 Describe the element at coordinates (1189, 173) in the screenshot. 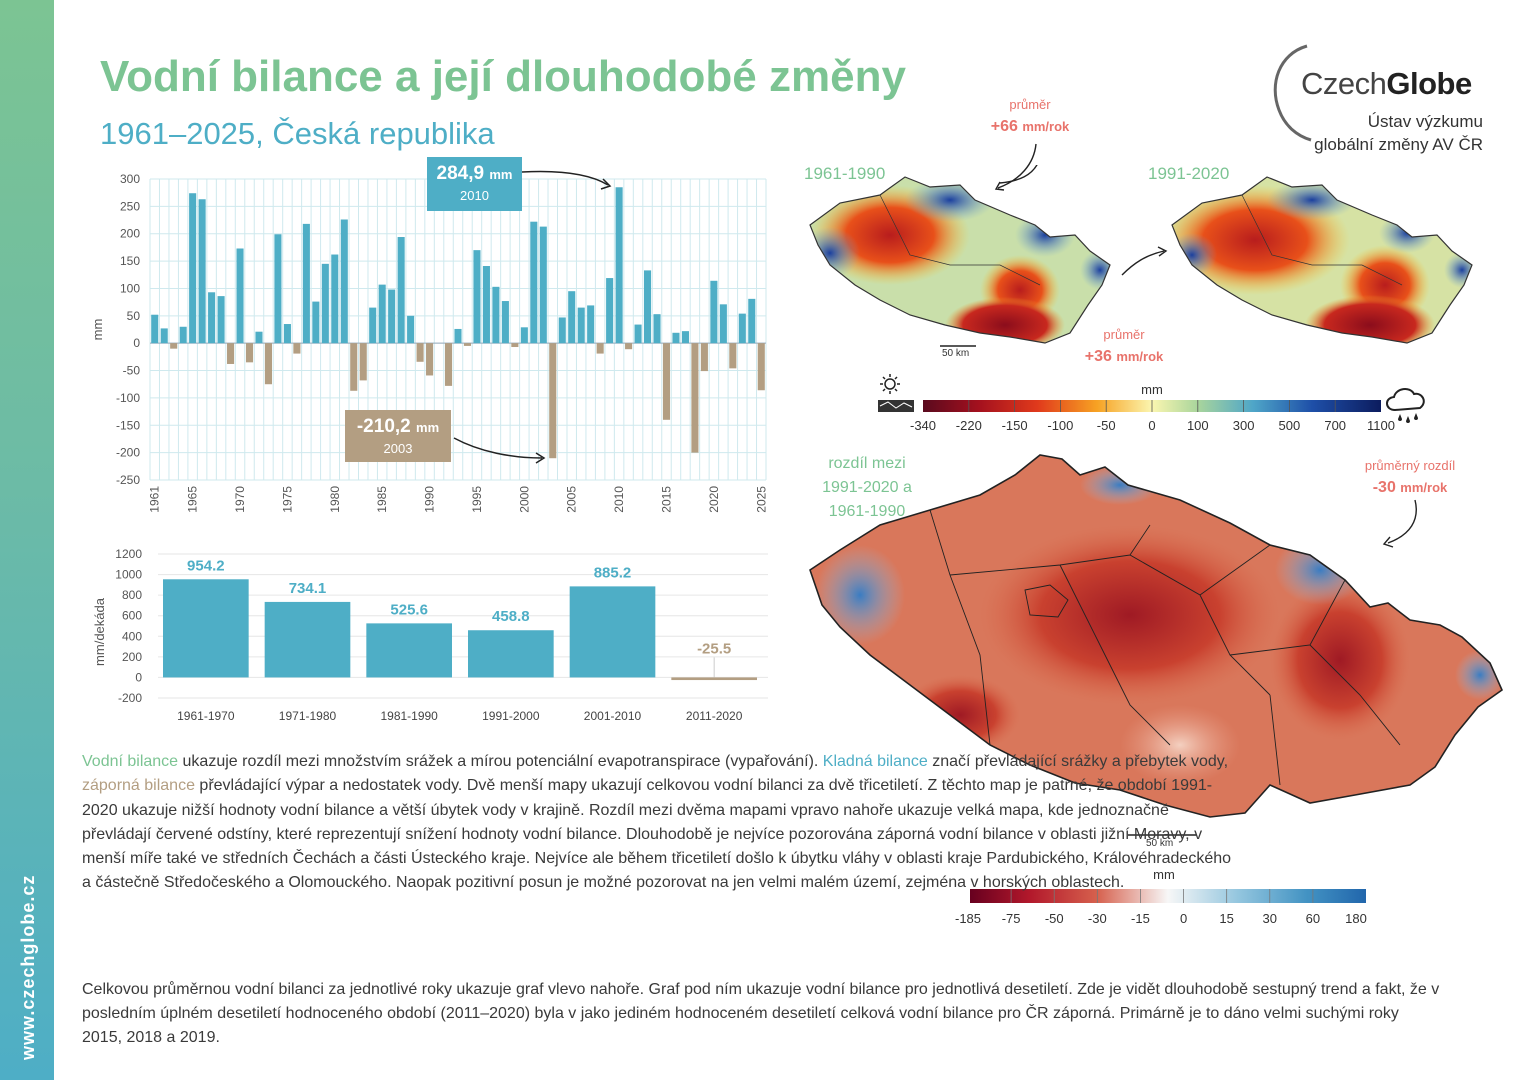

I see `map-label-1991-2020: 1991-2020` at that location.